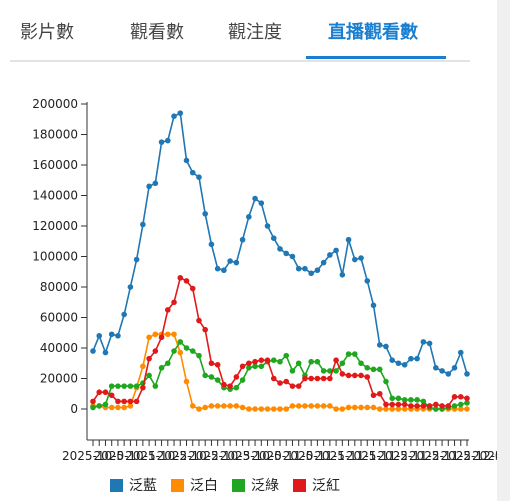  I want to click on legend-swatch-blue, so click(116, 485).